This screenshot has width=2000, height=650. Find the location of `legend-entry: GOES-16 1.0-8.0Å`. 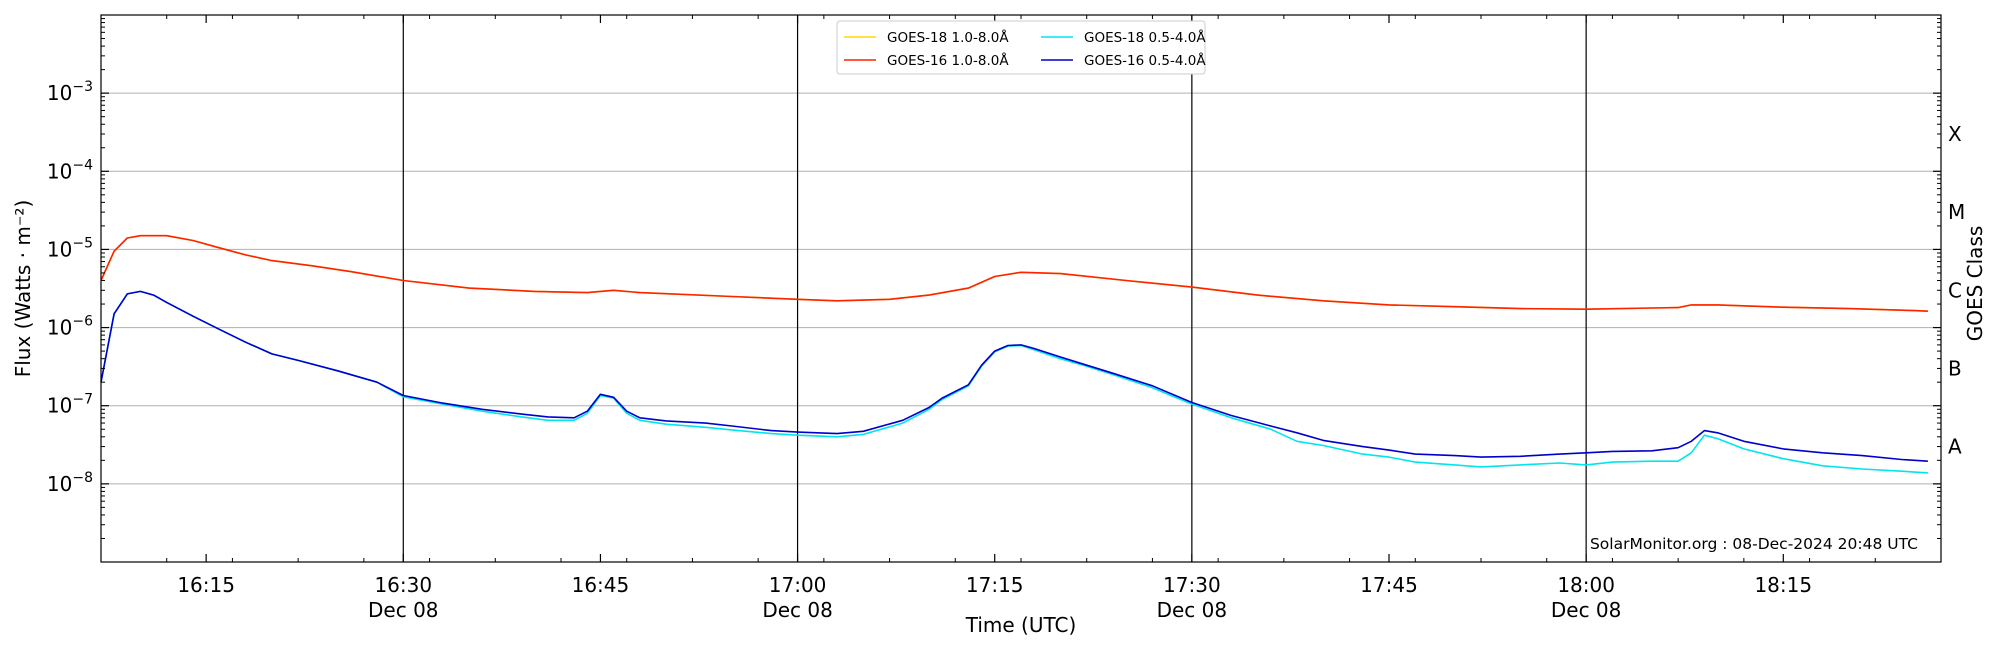

legend-entry: GOES-16 1.0-8.0Å is located at coordinates (948, 60).